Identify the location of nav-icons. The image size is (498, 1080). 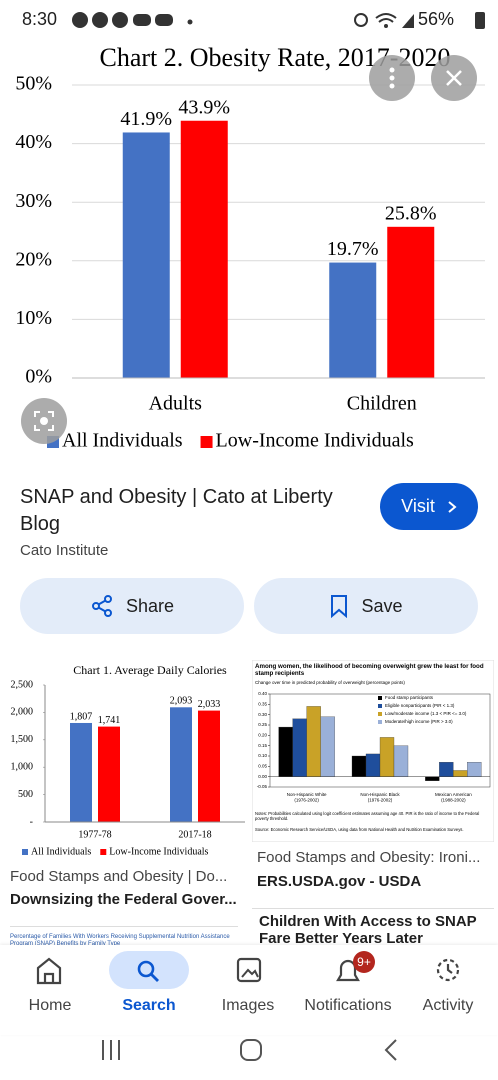
(248, 971).